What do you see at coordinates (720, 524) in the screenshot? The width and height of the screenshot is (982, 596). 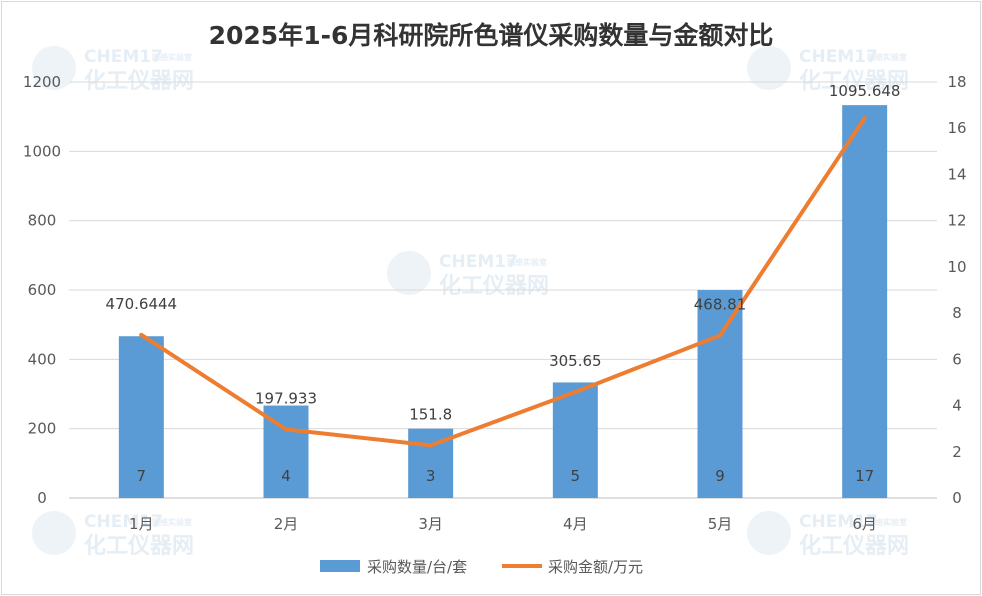 I see `x-tick-label: 5月` at bounding box center [720, 524].